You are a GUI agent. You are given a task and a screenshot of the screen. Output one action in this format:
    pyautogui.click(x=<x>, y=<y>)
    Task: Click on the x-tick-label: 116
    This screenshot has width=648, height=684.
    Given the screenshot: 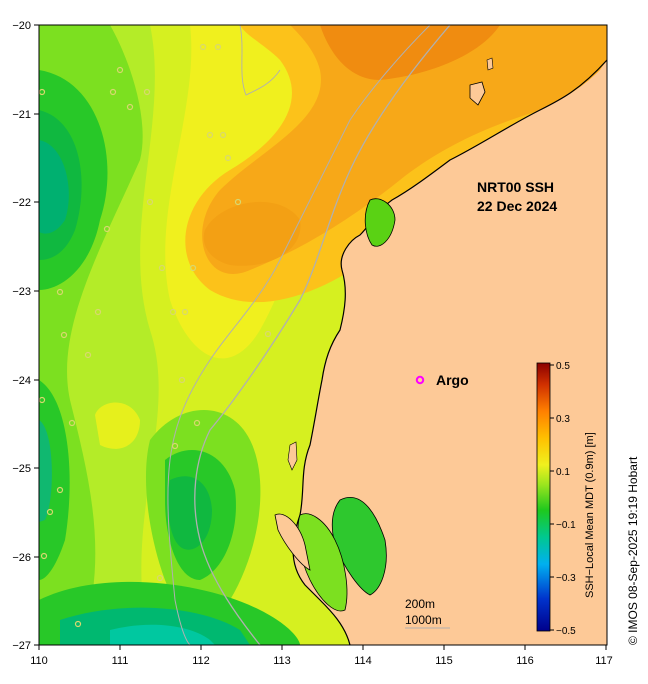 What is the action you would take?
    pyautogui.click(x=525, y=661)
    